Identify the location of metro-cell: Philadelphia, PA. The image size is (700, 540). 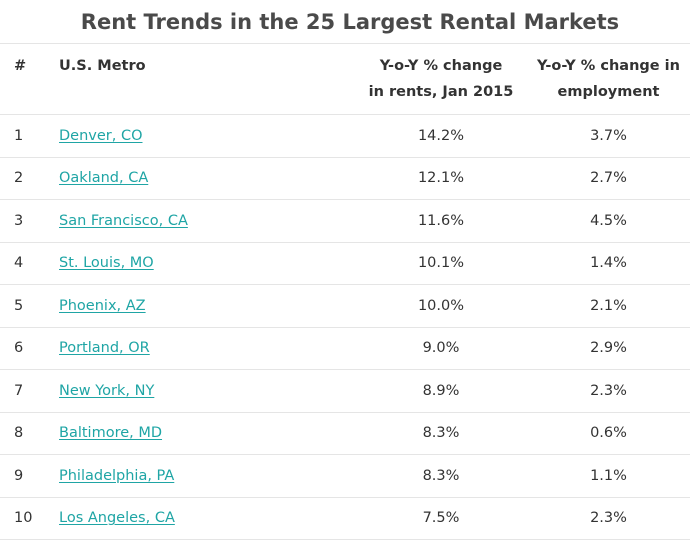
(207, 476).